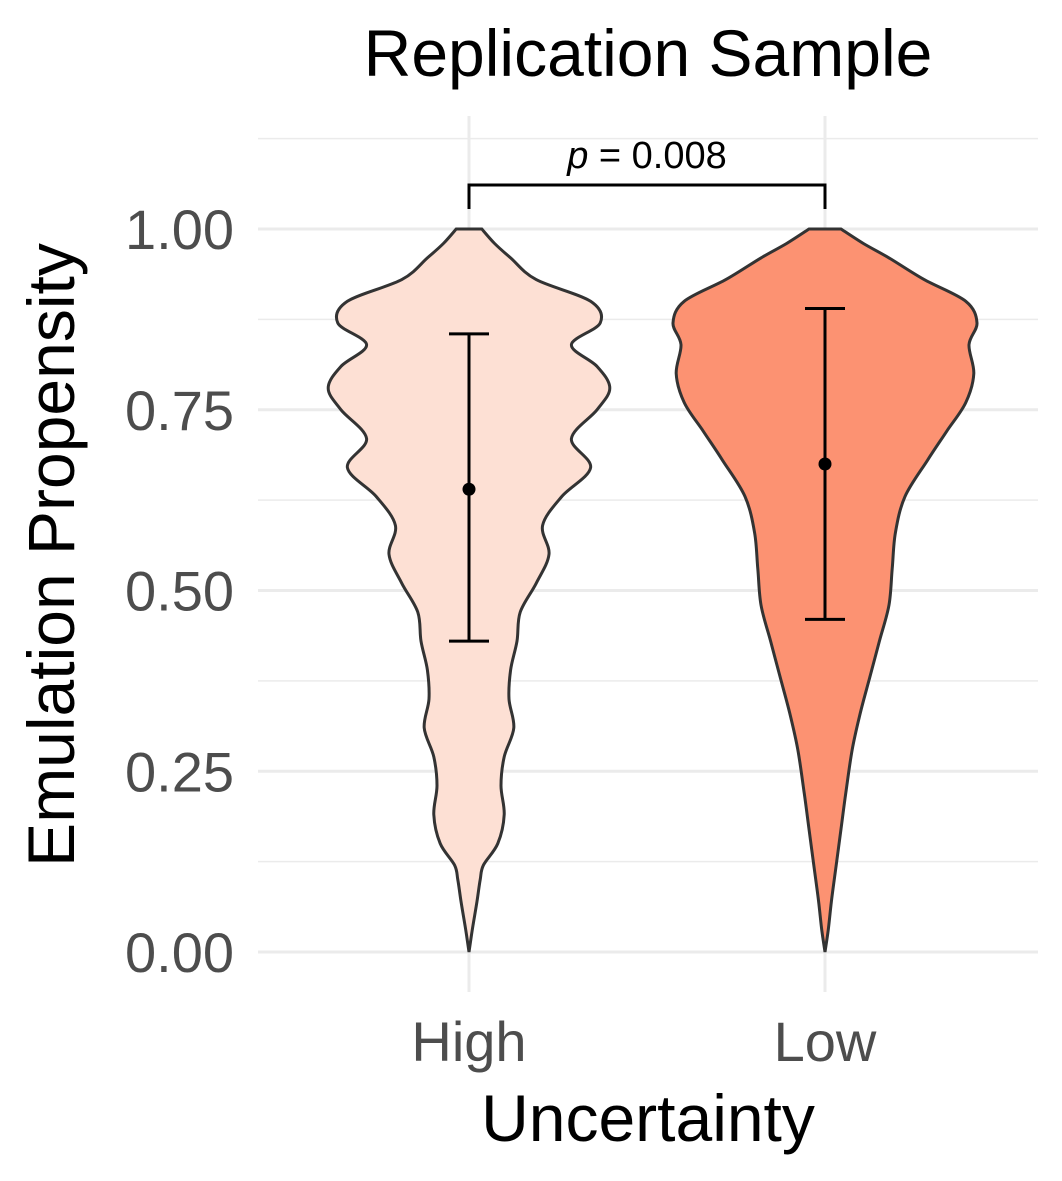 This screenshot has width=1062, height=1181. I want to click on y-tick-label: 0.75, so click(179, 410).